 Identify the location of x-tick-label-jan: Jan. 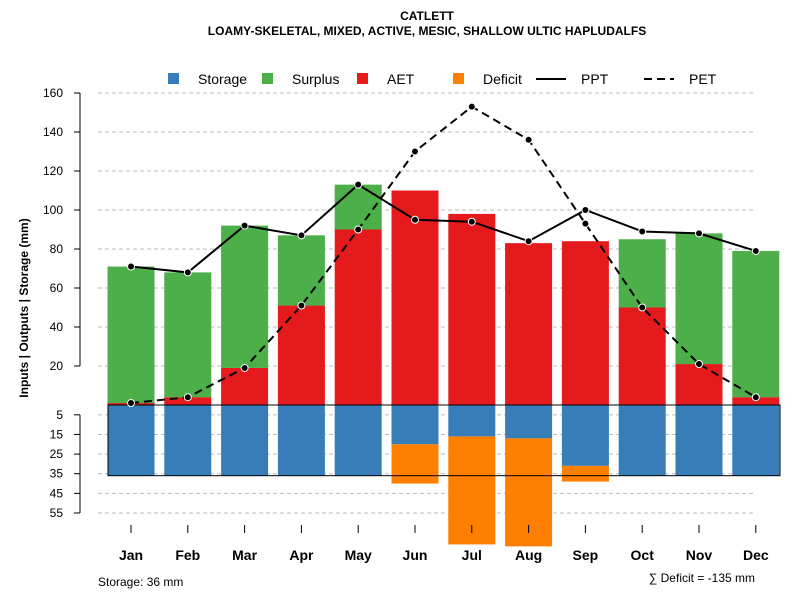
(131, 555).